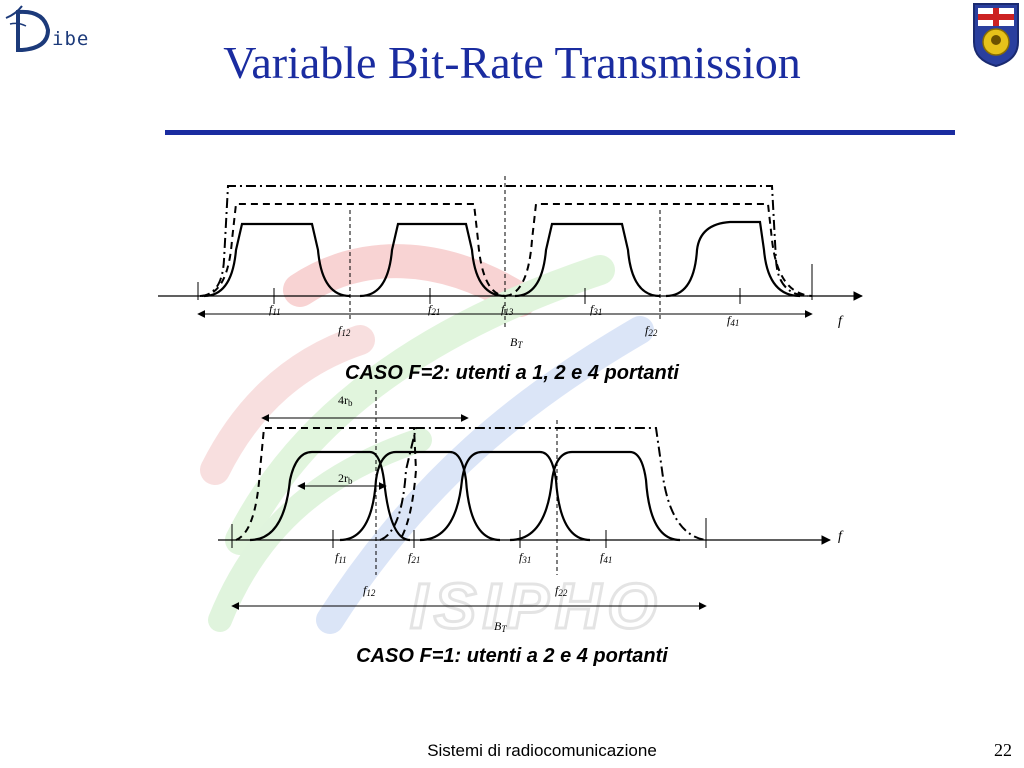 The width and height of the screenshot is (1024, 768). Describe the element at coordinates (1003, 750) in the screenshot. I see `page-number: 22` at that location.